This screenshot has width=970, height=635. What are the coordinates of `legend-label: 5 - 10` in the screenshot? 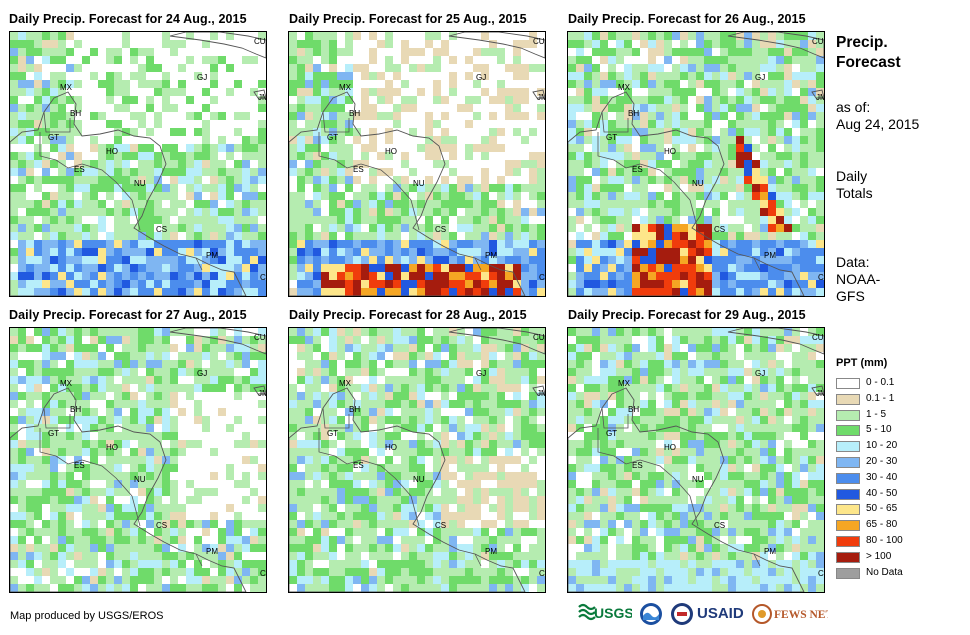 It's located at (879, 430).